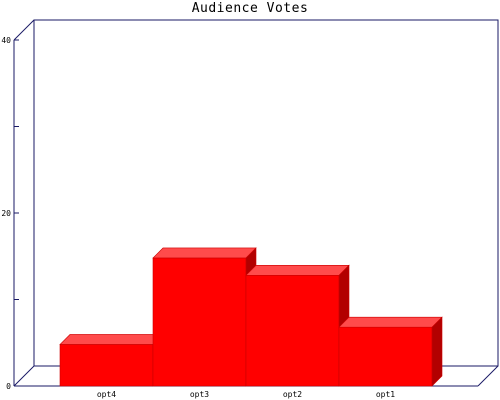 The height and width of the screenshot is (400, 500). Describe the element at coordinates (199, 394) in the screenshot. I see `x-tick-label-opt3: opt3` at that location.